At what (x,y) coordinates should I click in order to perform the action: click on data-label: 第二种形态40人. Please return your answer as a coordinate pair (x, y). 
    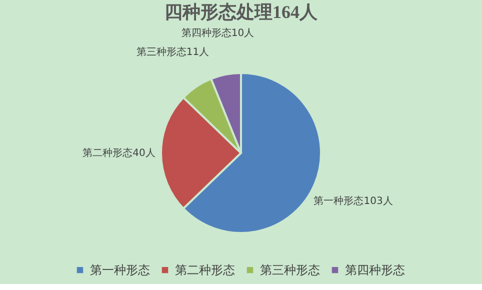
    Looking at the image, I should click on (119, 153).